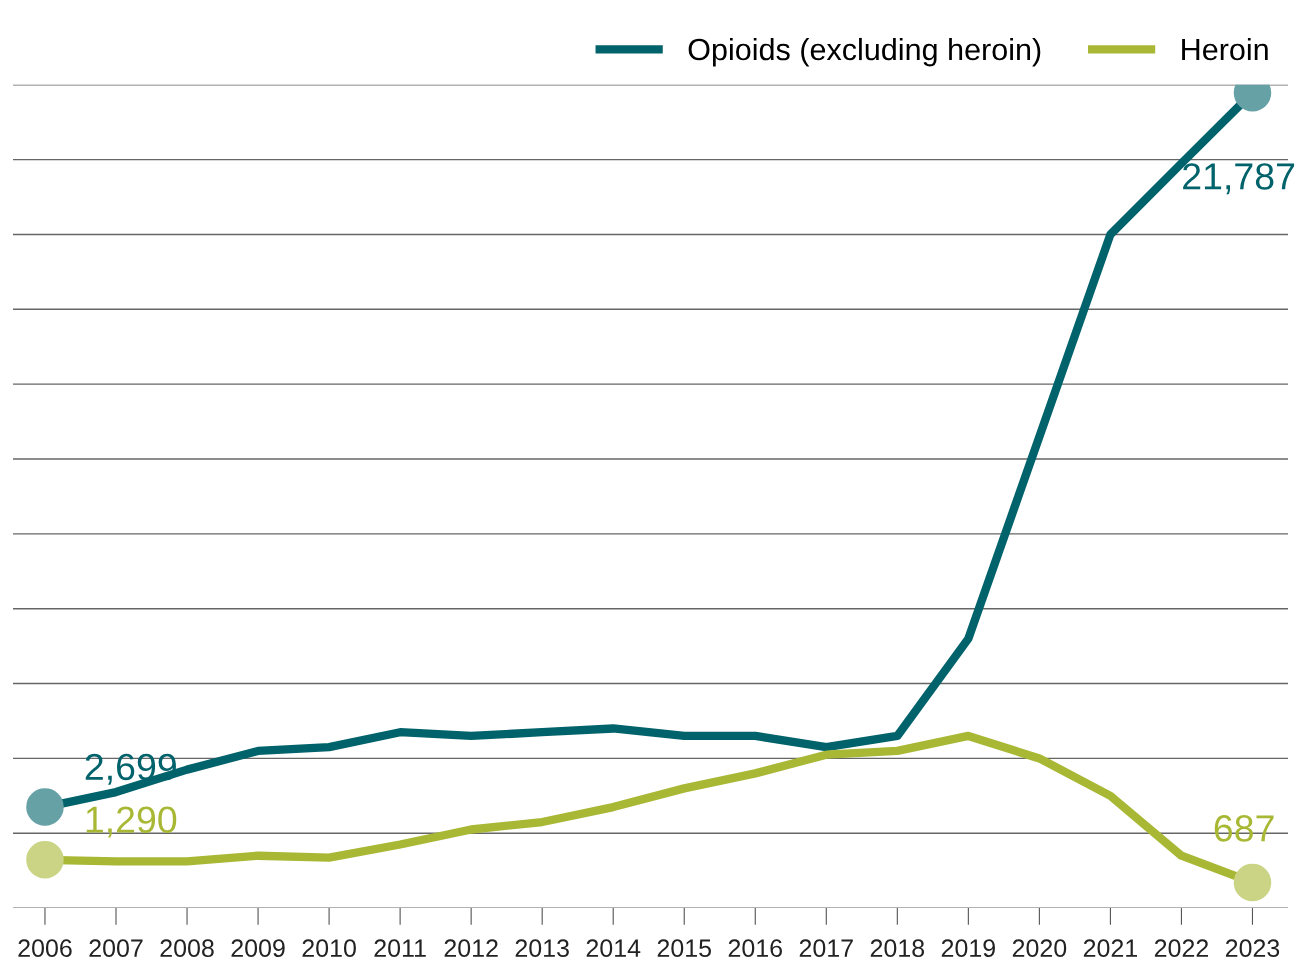  Describe the element at coordinates (864, 52) in the screenshot. I see `legend-label: Opioids (excluding heroin)` at that location.